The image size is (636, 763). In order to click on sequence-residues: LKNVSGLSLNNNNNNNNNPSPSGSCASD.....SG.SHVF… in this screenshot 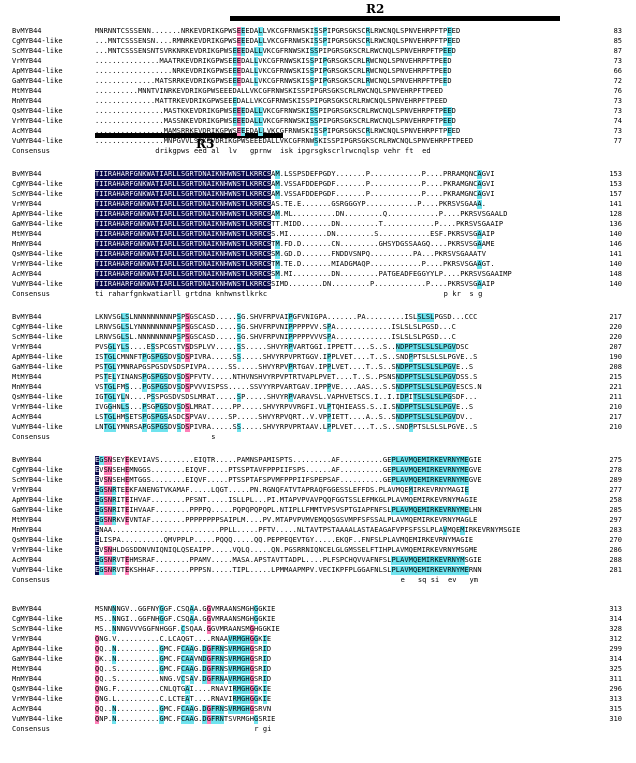, I will do `click(286, 317)`.